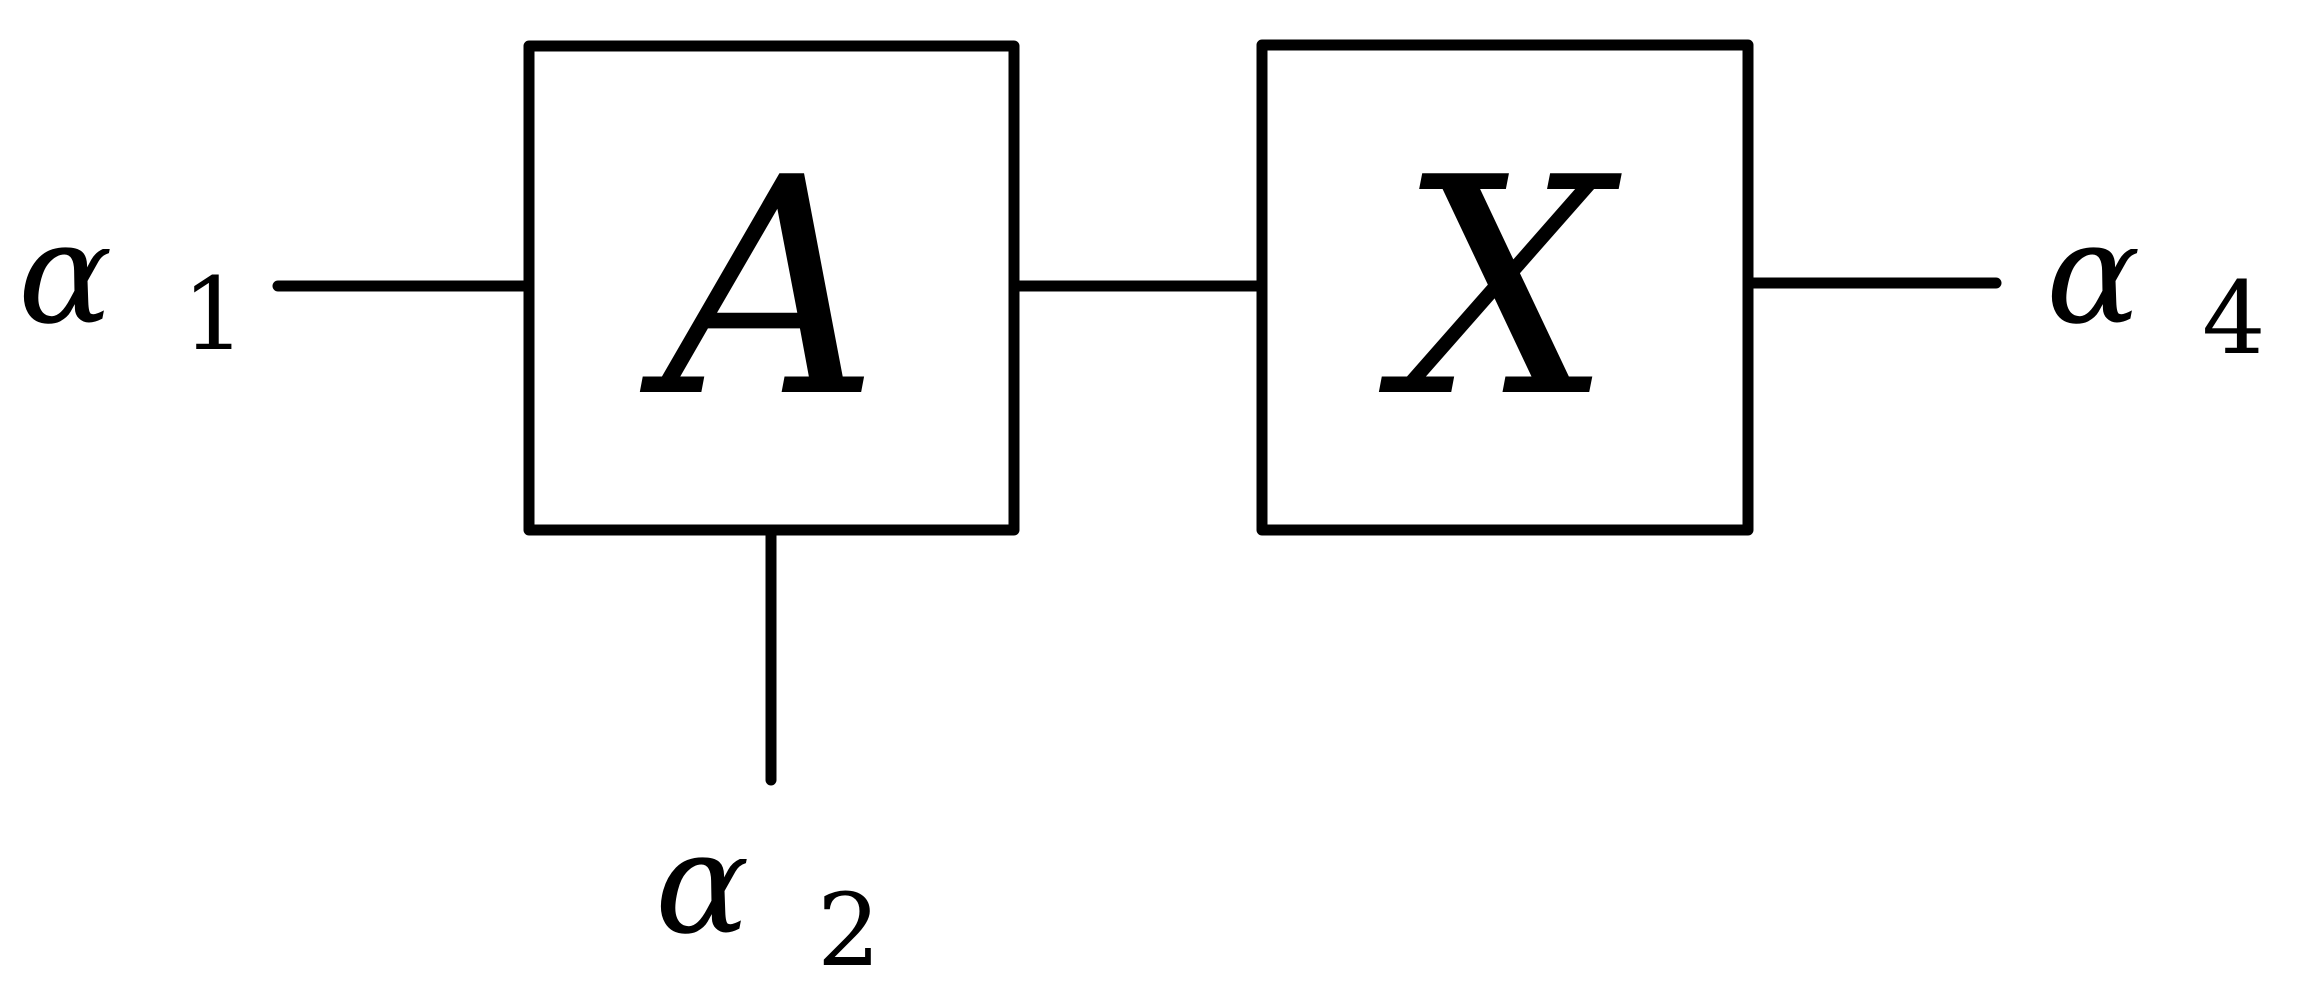 This screenshot has width=2324, height=1000. What do you see at coordinates (65, 274) in the screenshot?
I see `alpha1-symbol: α` at bounding box center [65, 274].